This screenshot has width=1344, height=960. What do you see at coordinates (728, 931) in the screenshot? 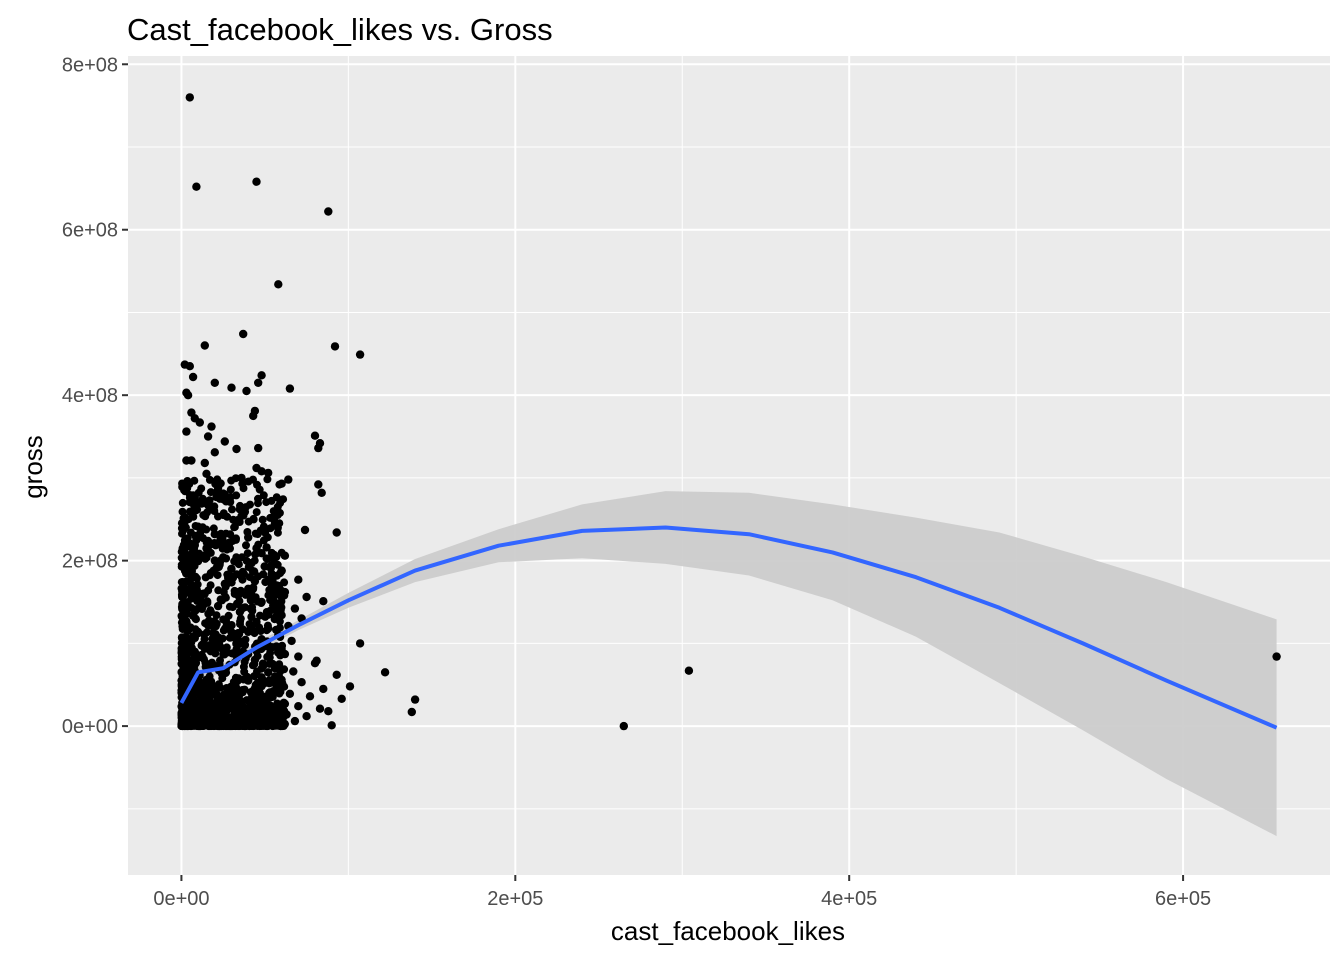
I see `x-axis-title: cast_facebook_likes` at bounding box center [728, 931].